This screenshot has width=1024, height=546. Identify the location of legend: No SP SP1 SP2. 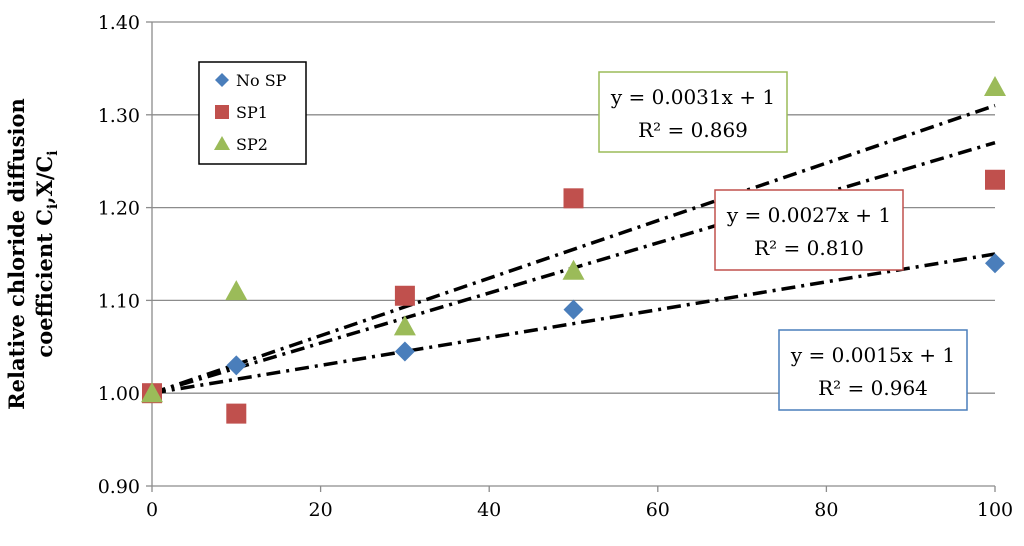
(252, 113).